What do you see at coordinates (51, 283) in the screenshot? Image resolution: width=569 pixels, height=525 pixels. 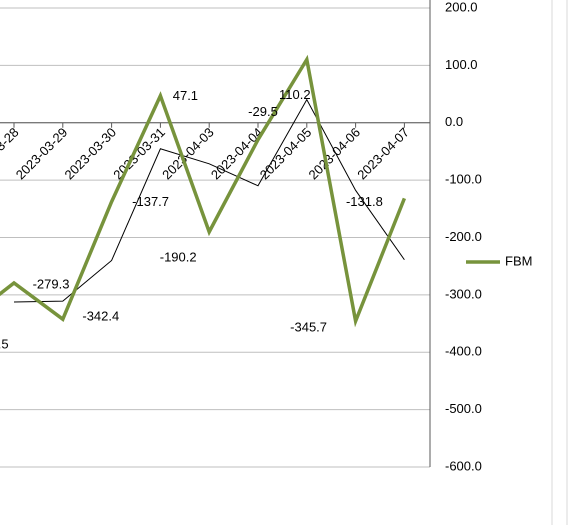 I see `data-label: -279.3` at bounding box center [51, 283].